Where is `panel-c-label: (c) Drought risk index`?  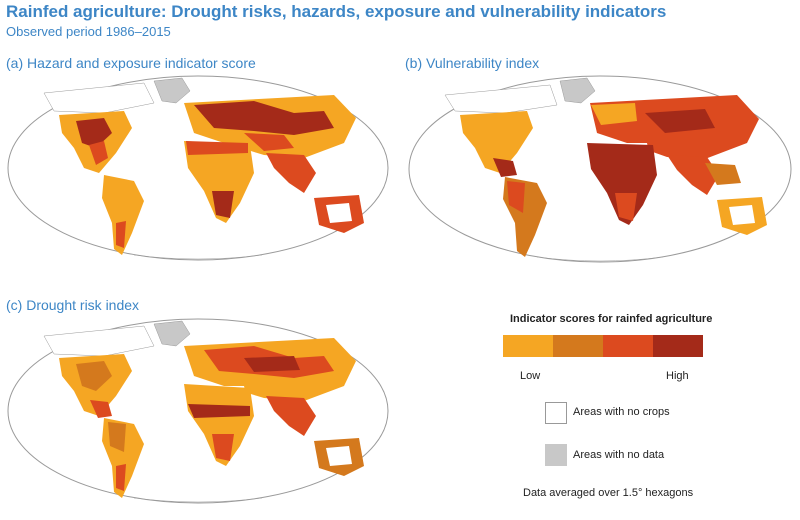
panel-c-label: (c) Drought risk index is located at coordinates (73, 305).